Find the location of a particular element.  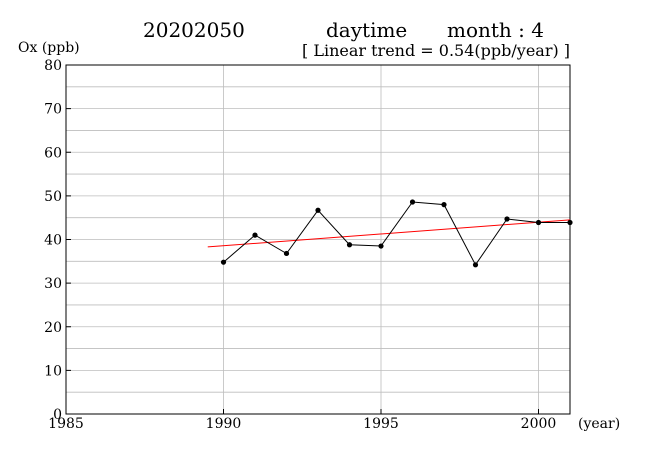

x-tick-label: 2000 is located at coordinates (539, 424).